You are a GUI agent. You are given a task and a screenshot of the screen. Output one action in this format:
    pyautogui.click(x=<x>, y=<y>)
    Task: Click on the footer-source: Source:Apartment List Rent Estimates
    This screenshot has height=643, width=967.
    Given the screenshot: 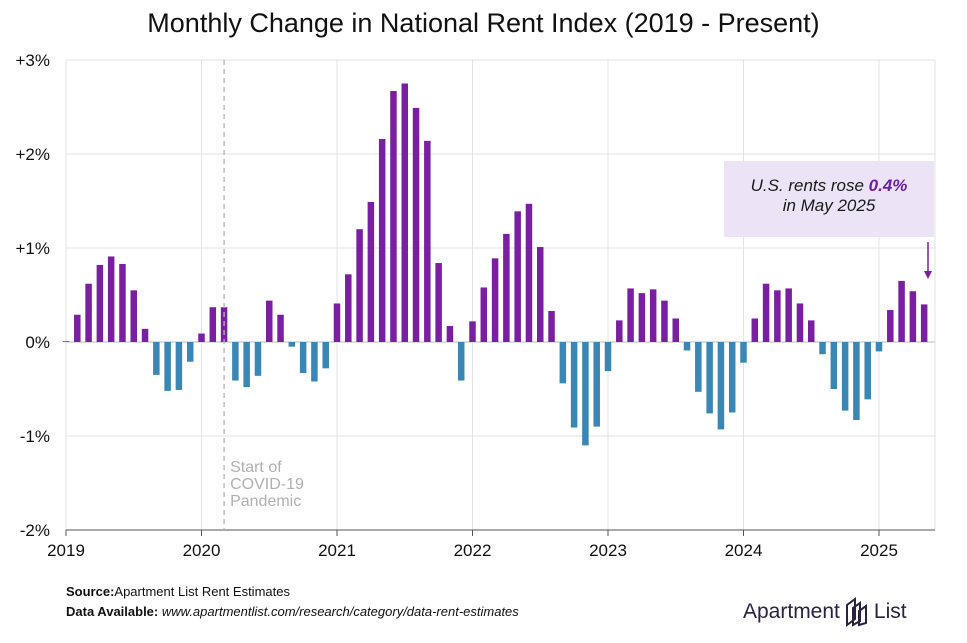 What is the action you would take?
    pyautogui.click(x=178, y=591)
    